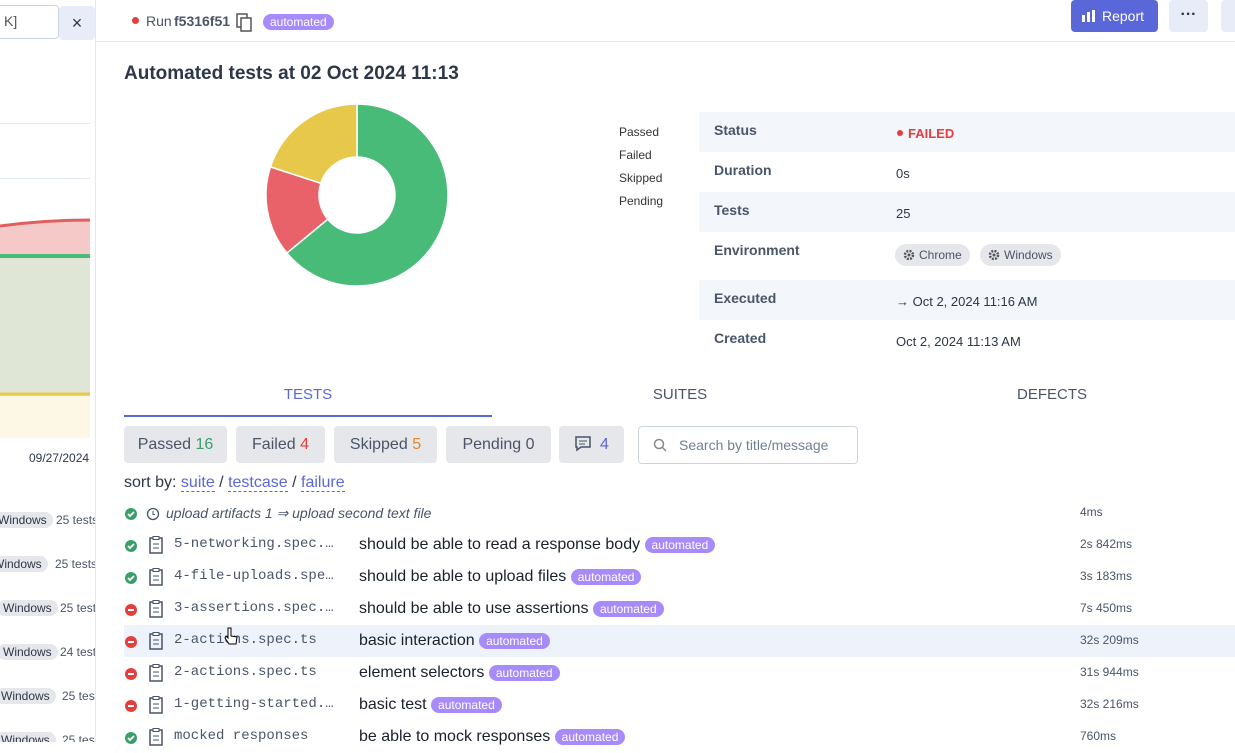 This screenshot has width=1235, height=753. What do you see at coordinates (474, 608) in the screenshot?
I see `test-title: should be able to use assertions` at bounding box center [474, 608].